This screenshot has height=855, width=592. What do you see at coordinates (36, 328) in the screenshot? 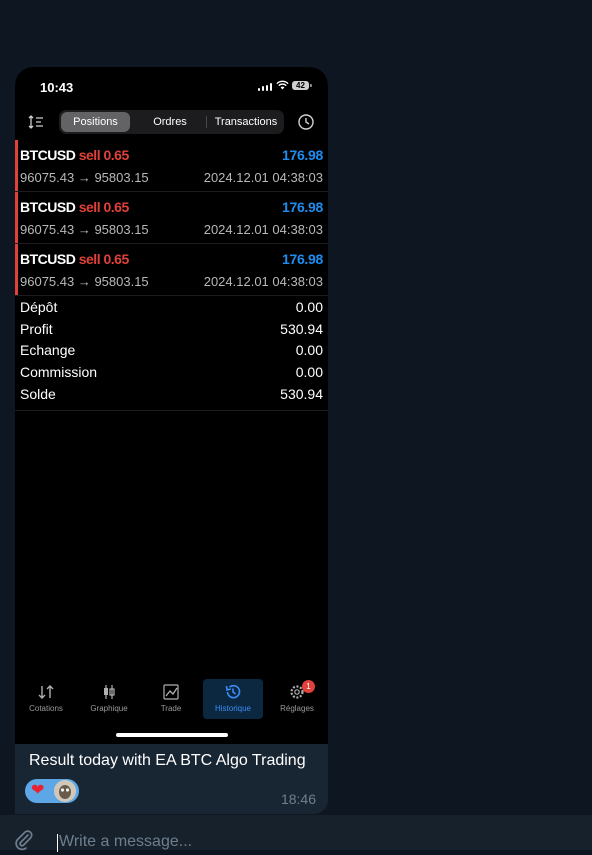
I see `summary-label: Profit` at bounding box center [36, 328].